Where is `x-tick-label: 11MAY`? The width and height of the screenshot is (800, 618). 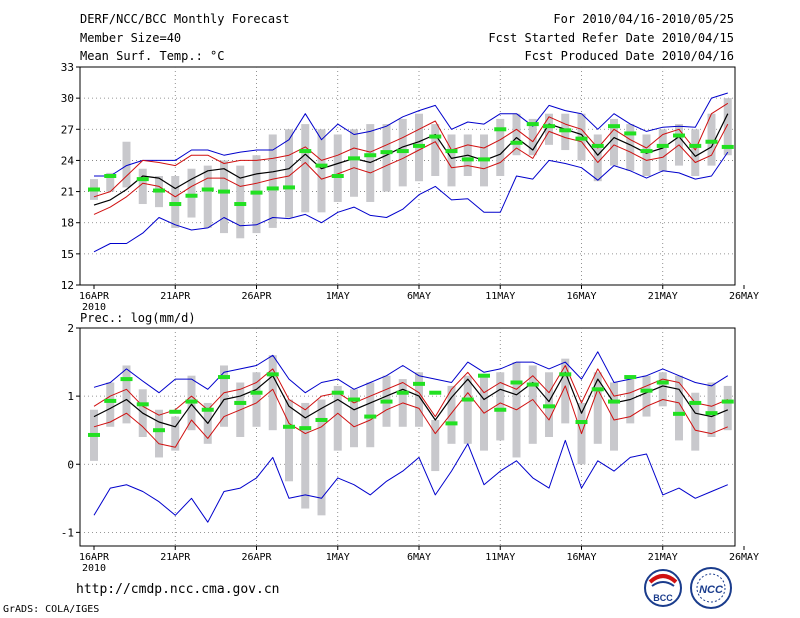 x-tick-label: 11MAY is located at coordinates (500, 557).